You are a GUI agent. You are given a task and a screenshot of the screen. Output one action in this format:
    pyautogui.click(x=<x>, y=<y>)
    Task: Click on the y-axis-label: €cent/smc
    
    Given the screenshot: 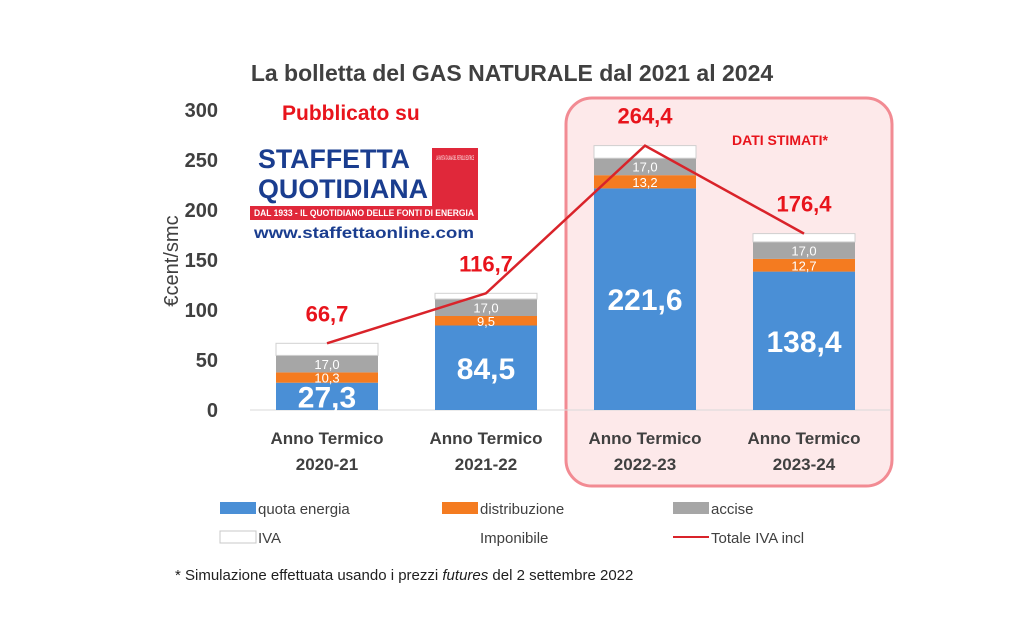 What is the action you would take?
    pyautogui.click(x=172, y=260)
    